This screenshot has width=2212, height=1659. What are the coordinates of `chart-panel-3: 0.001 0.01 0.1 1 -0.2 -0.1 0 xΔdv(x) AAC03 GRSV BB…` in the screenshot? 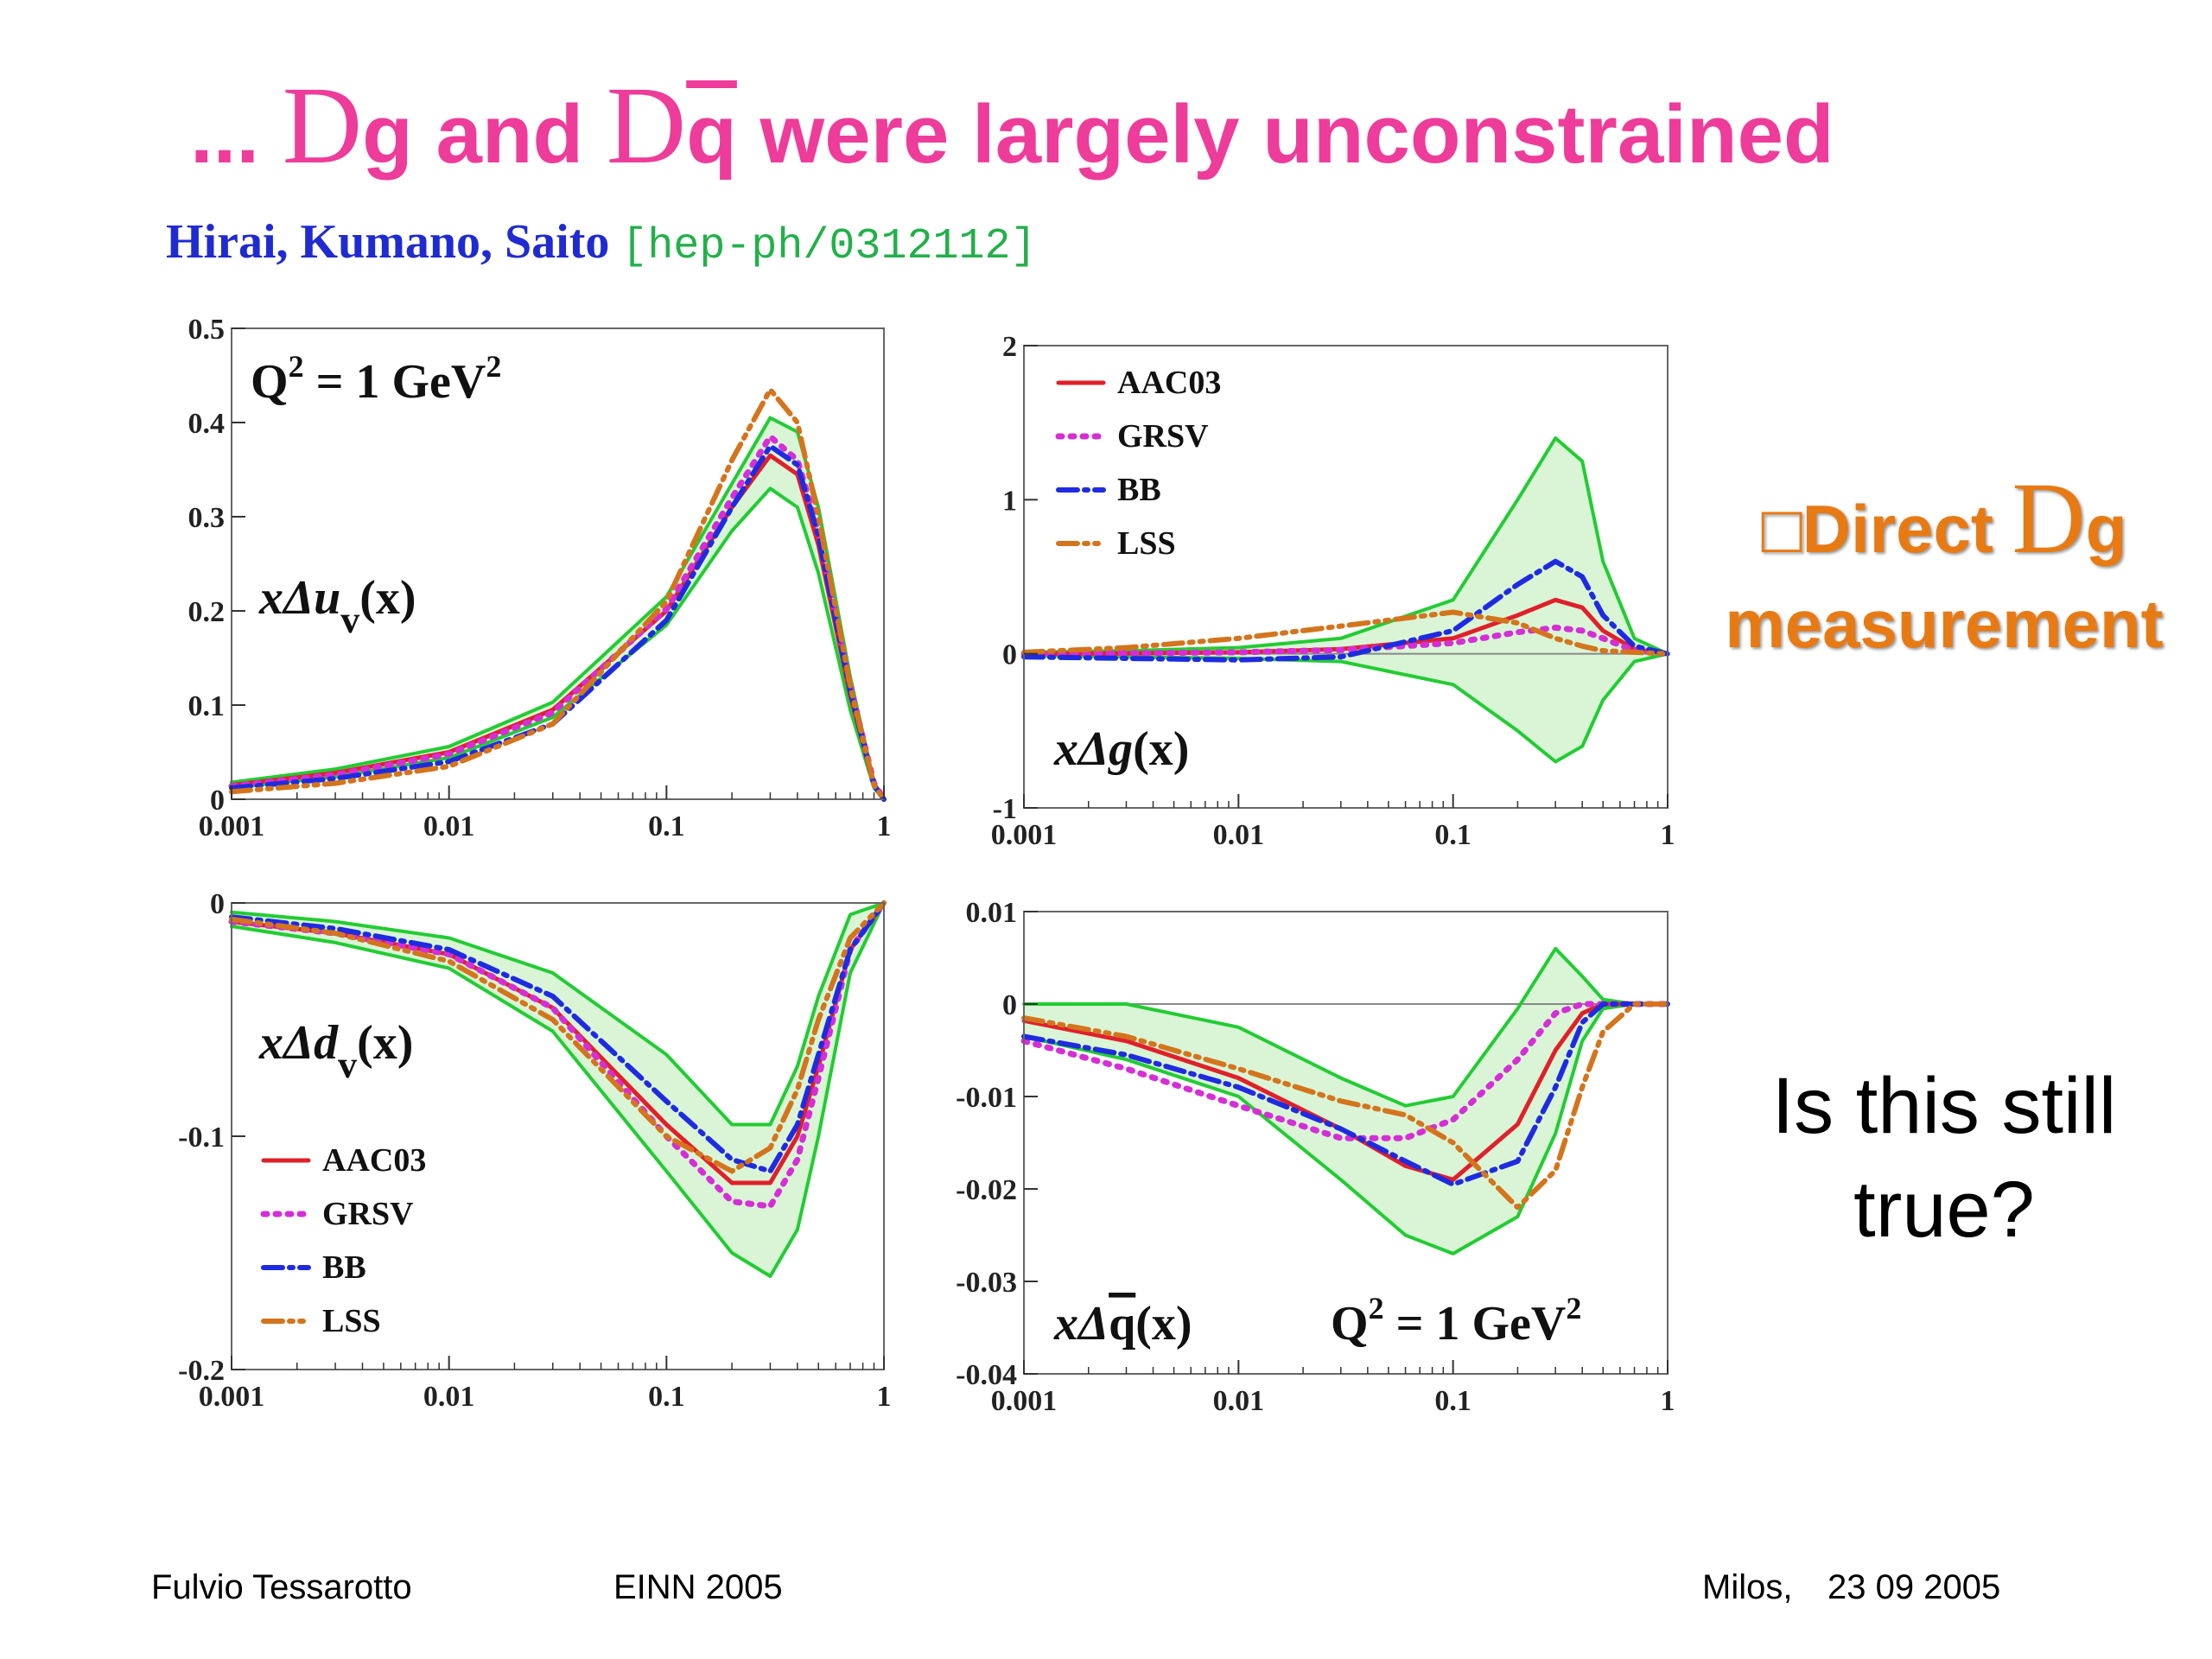 It's located at (534, 1150).